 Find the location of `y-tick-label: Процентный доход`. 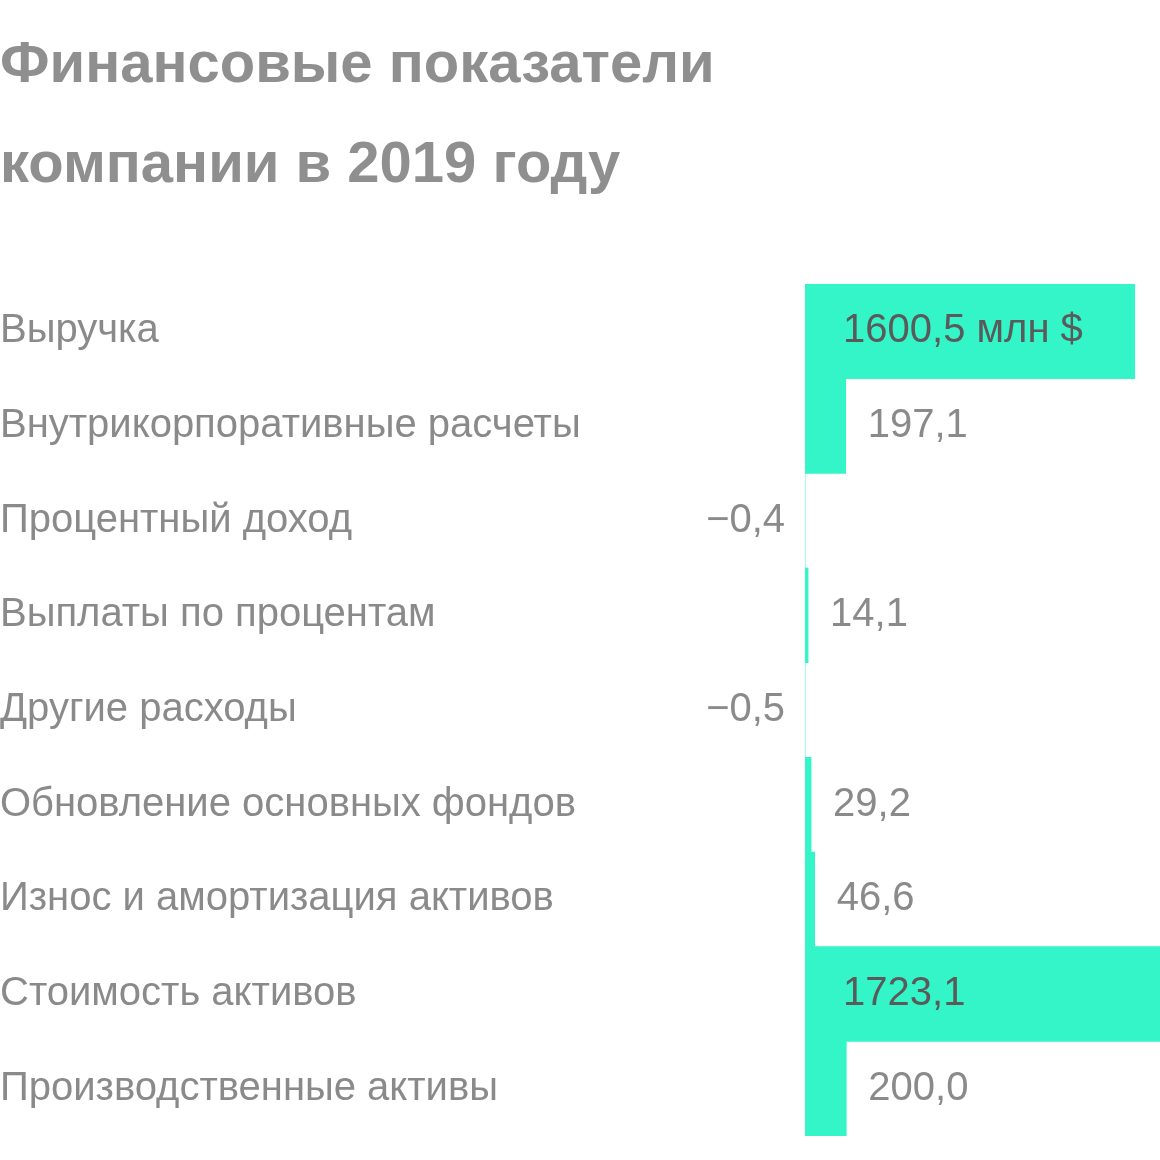

y-tick-label: Процентный доход is located at coordinates (176, 517).